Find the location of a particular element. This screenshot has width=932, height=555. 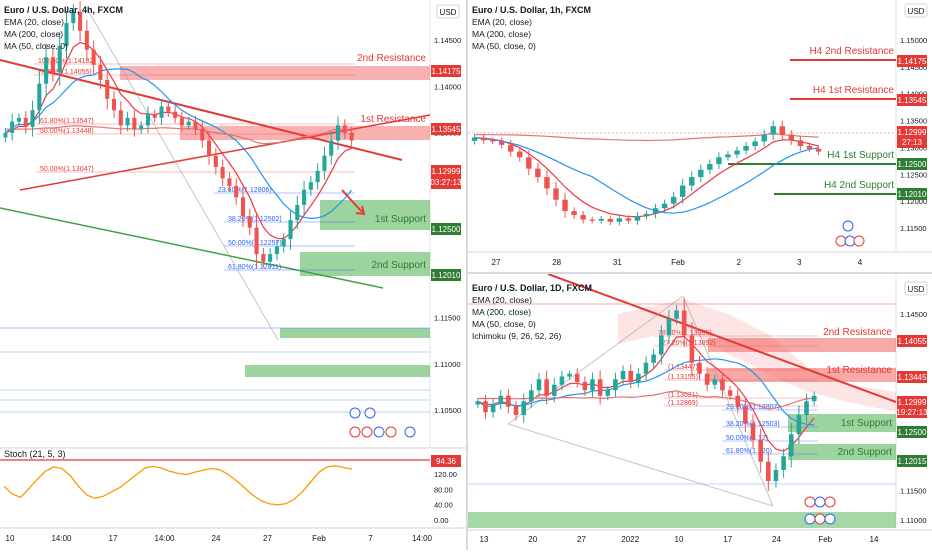

down-arrow-icon is located at coordinates (352, 201).